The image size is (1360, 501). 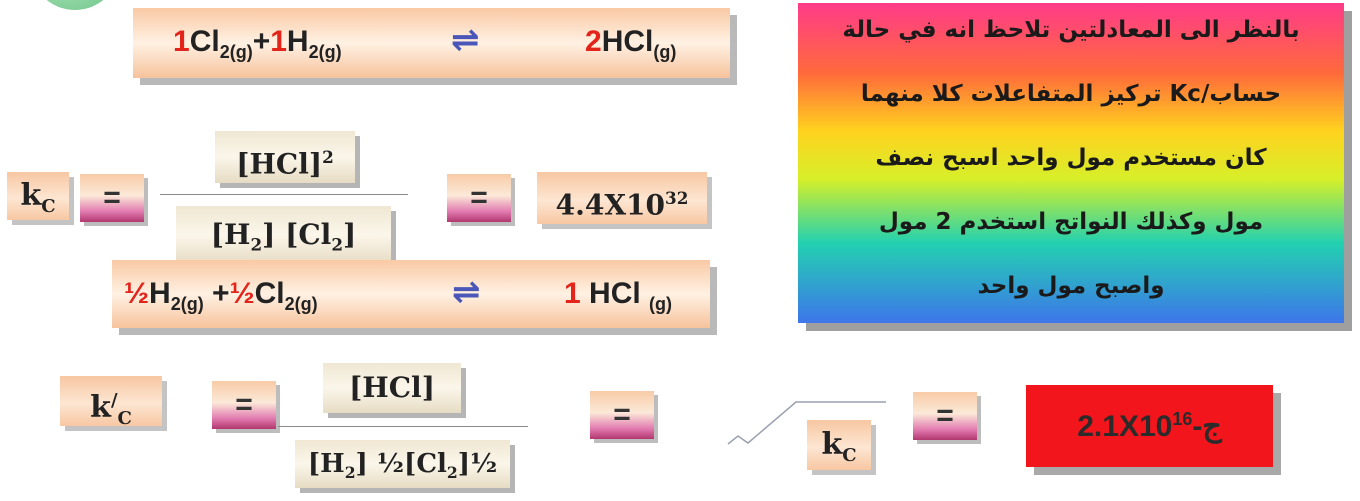 I want to click on kc-fraction-line, so click(x=284, y=194).